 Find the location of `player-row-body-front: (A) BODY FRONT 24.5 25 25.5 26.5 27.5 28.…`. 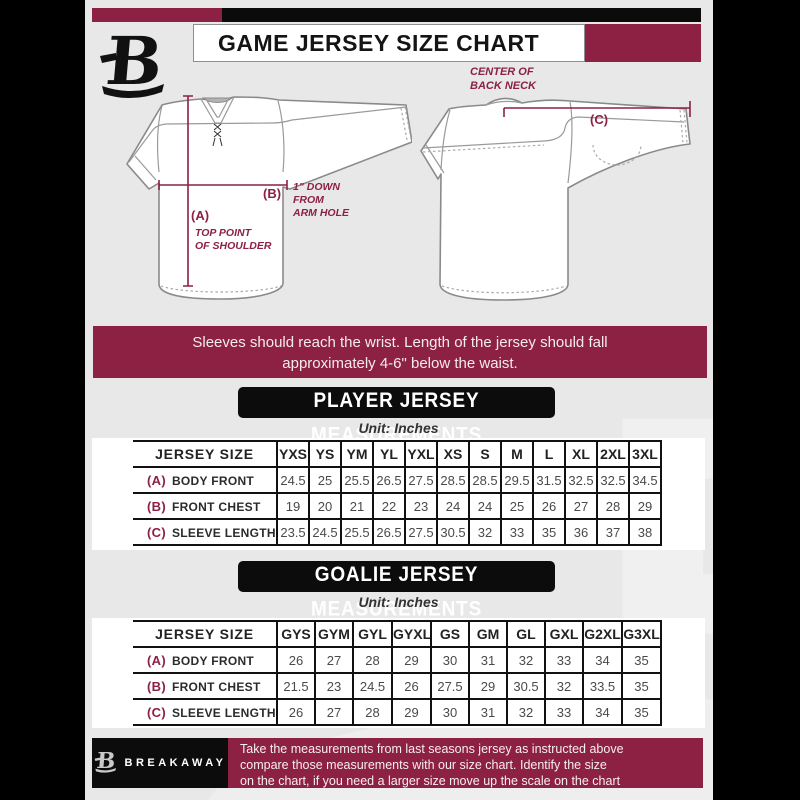

player-row-body-front: (A) BODY FRONT 24.5 25 25.5 26.5 27.5 28.… is located at coordinates (397, 480).